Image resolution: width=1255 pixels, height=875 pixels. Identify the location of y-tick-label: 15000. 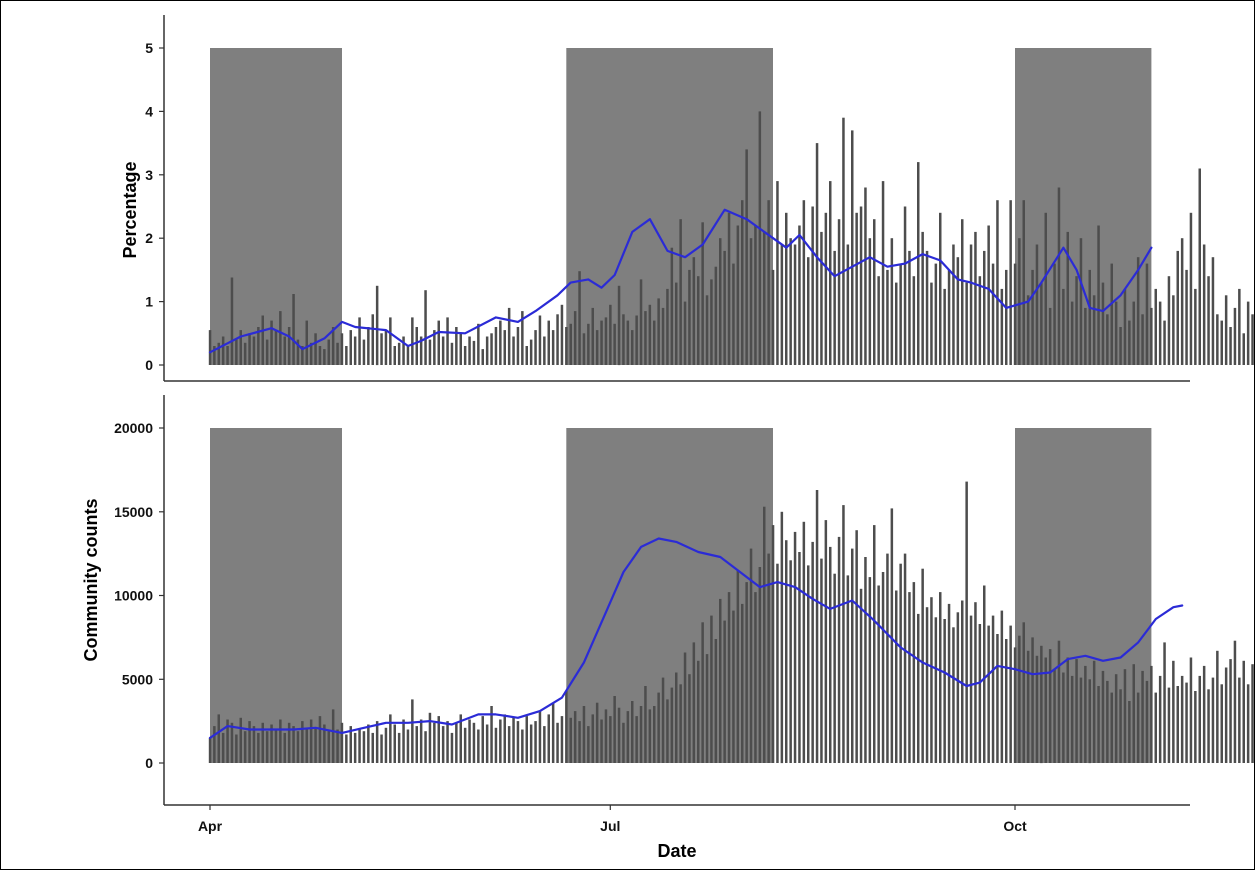
(133, 512).